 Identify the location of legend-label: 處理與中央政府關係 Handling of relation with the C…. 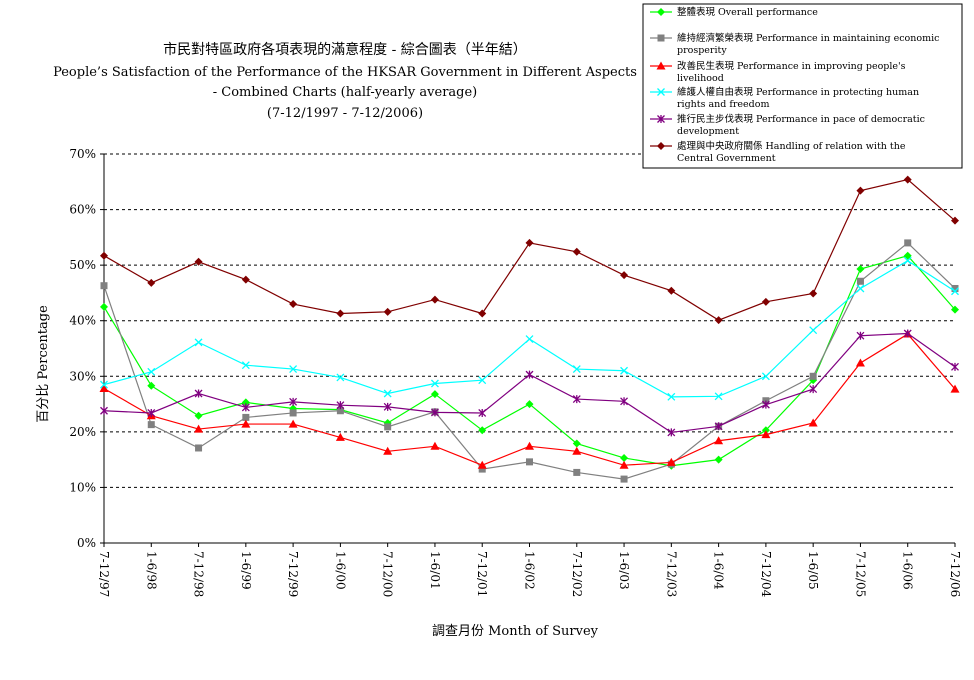
(791, 152).